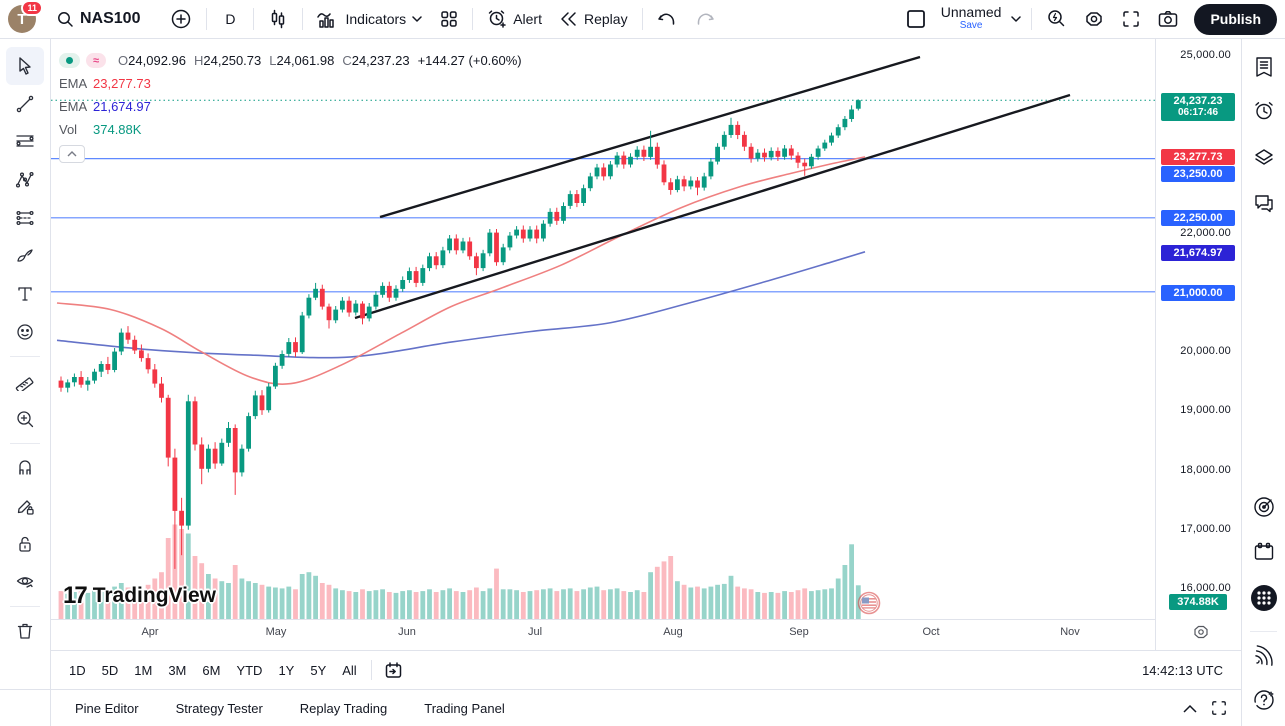  What do you see at coordinates (107, 708) in the screenshot?
I see `bottom-tab: Pine Editor` at bounding box center [107, 708].